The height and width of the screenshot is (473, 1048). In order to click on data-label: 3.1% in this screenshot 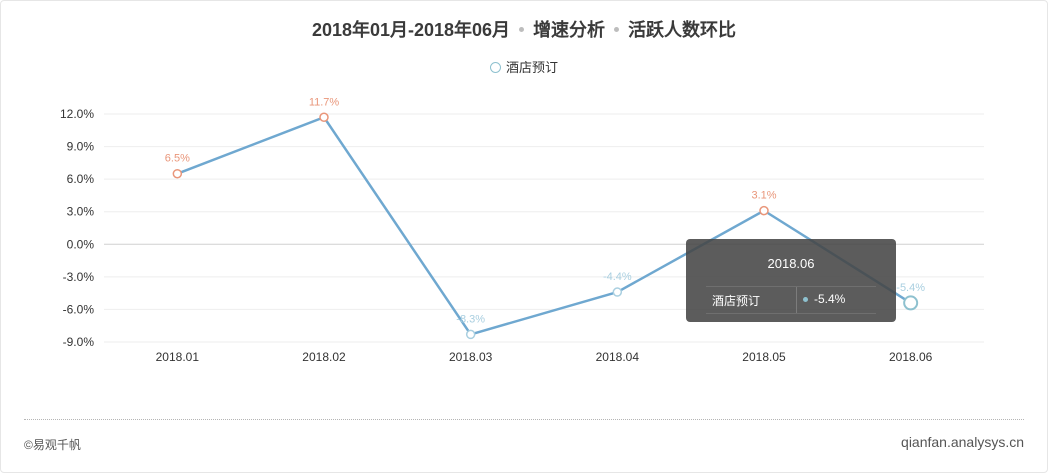, I will do `click(763, 196)`.